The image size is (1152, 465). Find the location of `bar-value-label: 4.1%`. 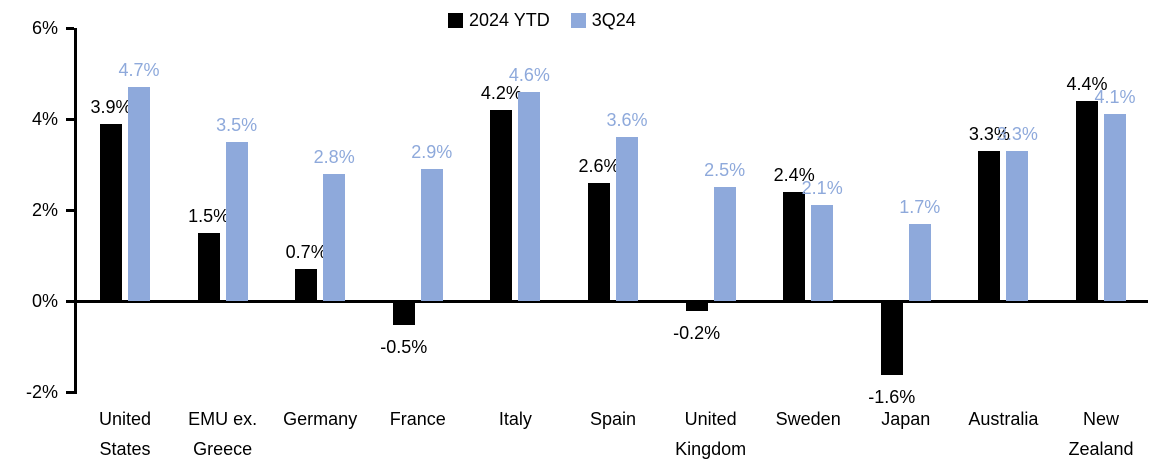

bar-value-label: 4.1% is located at coordinates (1115, 97).